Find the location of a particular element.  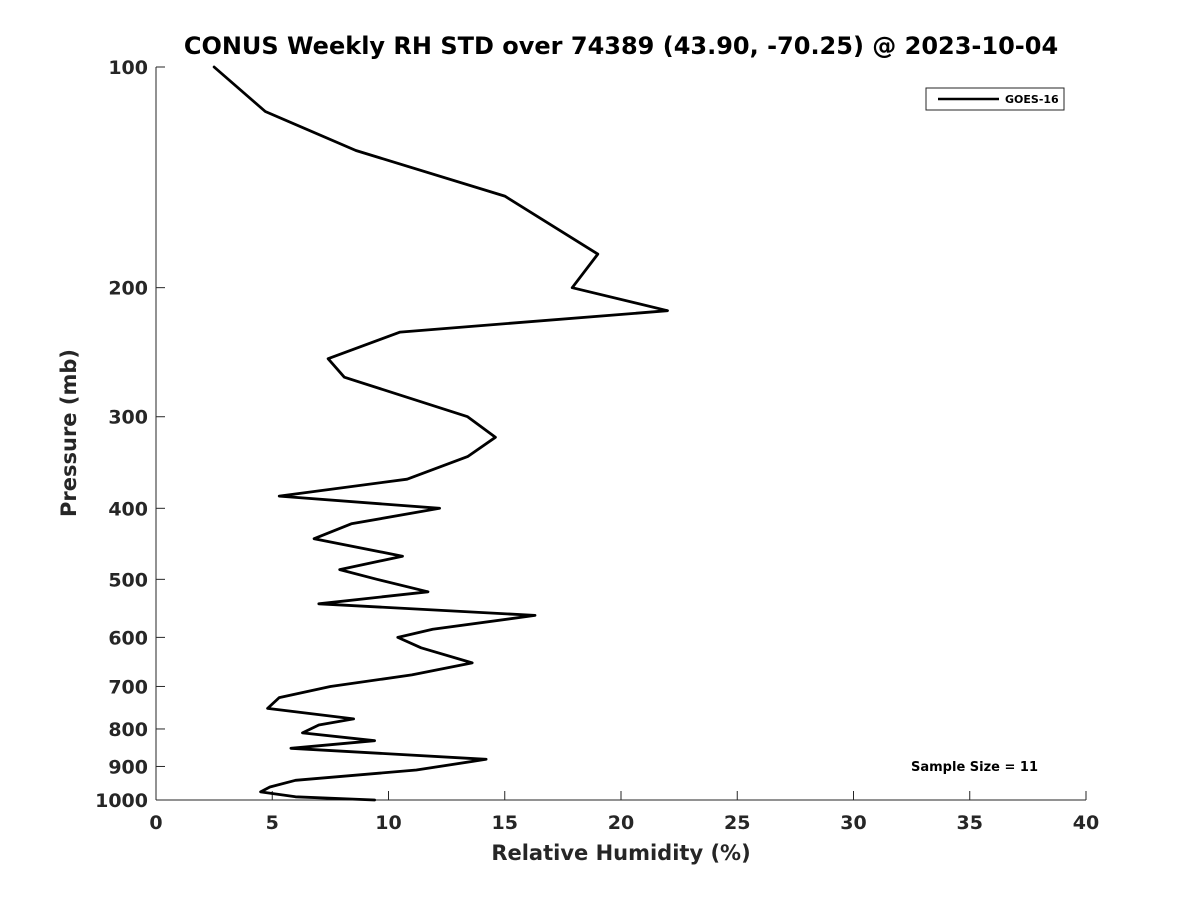

legend-label-goes-16: GOES-16 is located at coordinates (1032, 99).